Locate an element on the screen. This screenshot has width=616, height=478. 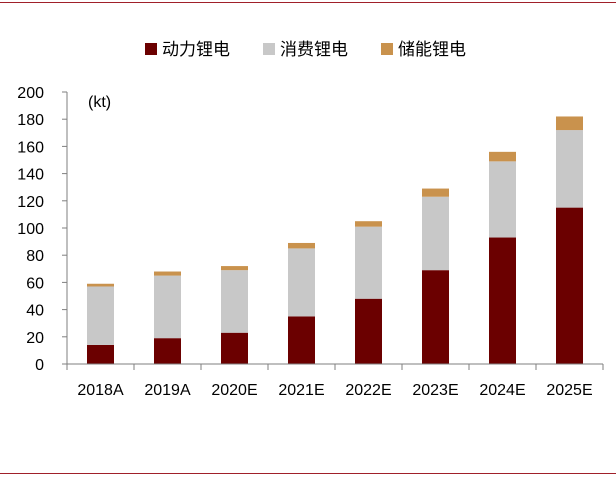
top-rule is located at coordinates (308, 2).